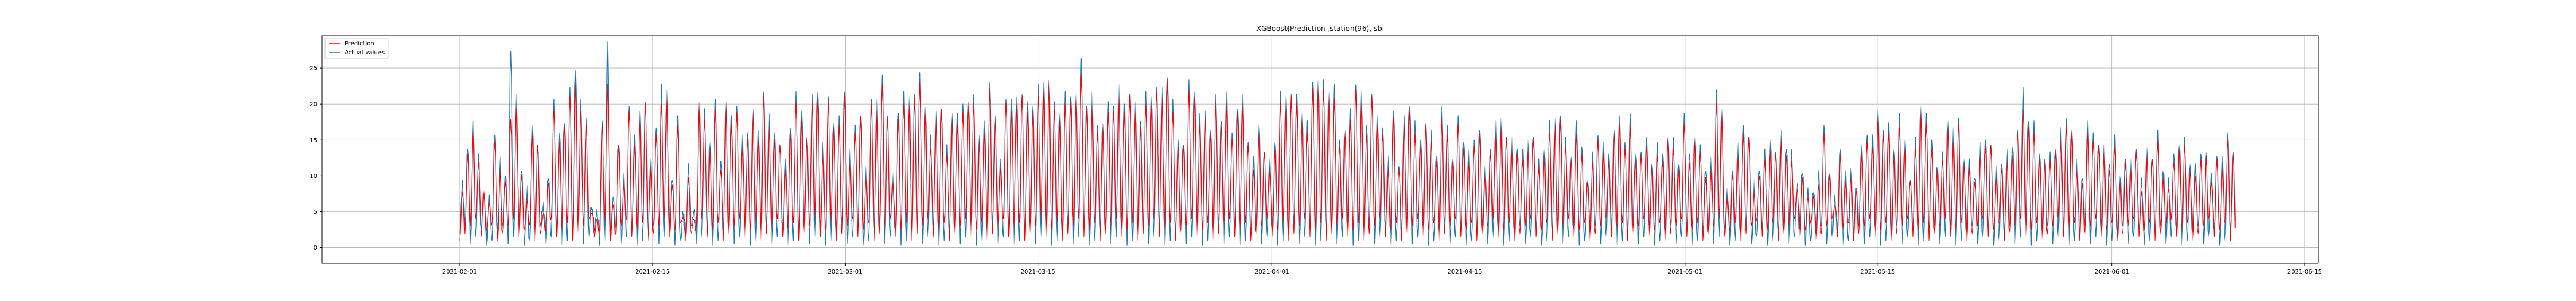 This screenshot has width=2576, height=301. What do you see at coordinates (316, 158) in the screenshot?
I see `y-axis: 0 5 10 15 20 25` at bounding box center [316, 158].